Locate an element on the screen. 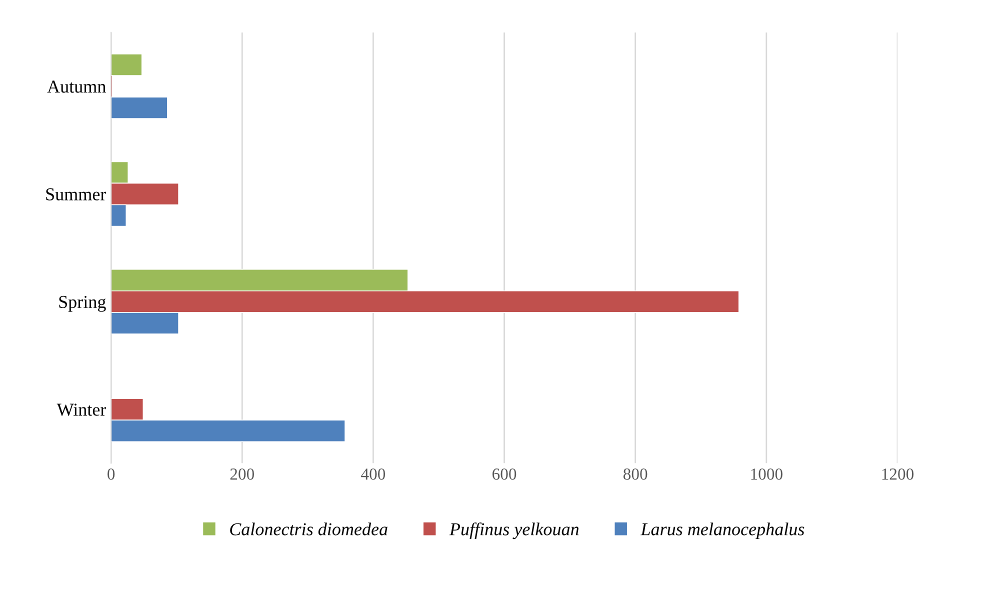 This screenshot has height=590, width=983. x-tick-label: 600 is located at coordinates (504, 474).